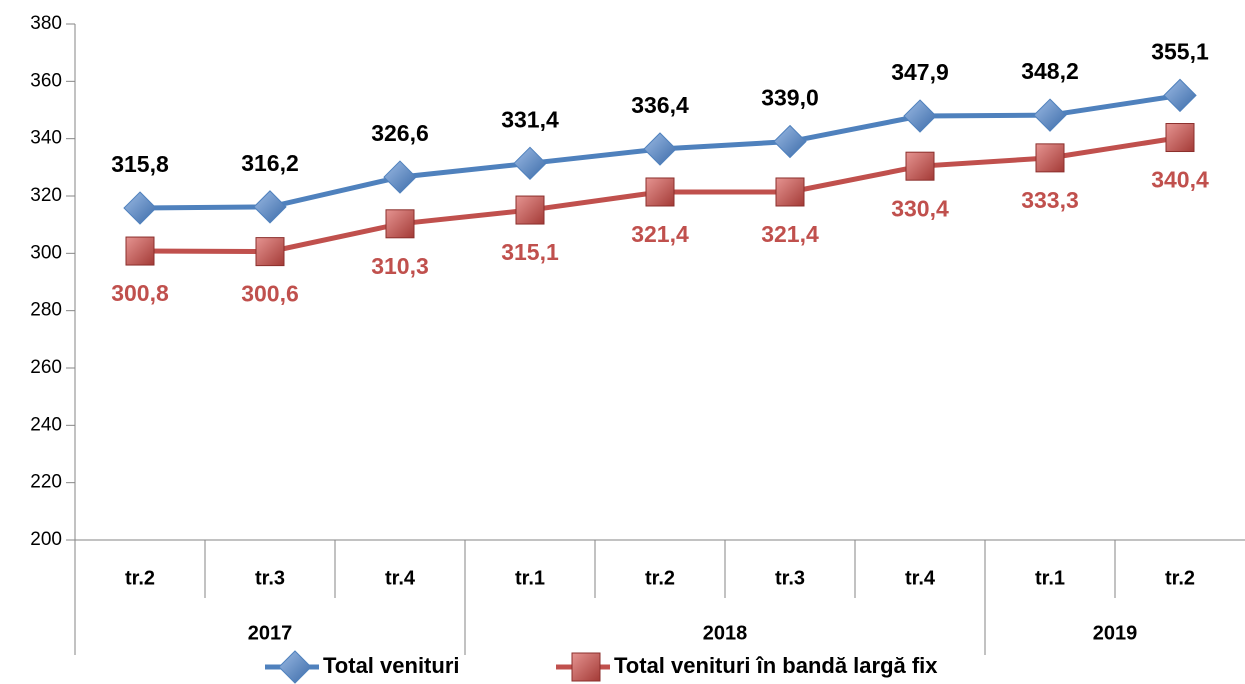 The image size is (1245, 684). Describe the element at coordinates (776, 665) in the screenshot. I see `legend-label: Total venituri în bandă largă fix` at that location.